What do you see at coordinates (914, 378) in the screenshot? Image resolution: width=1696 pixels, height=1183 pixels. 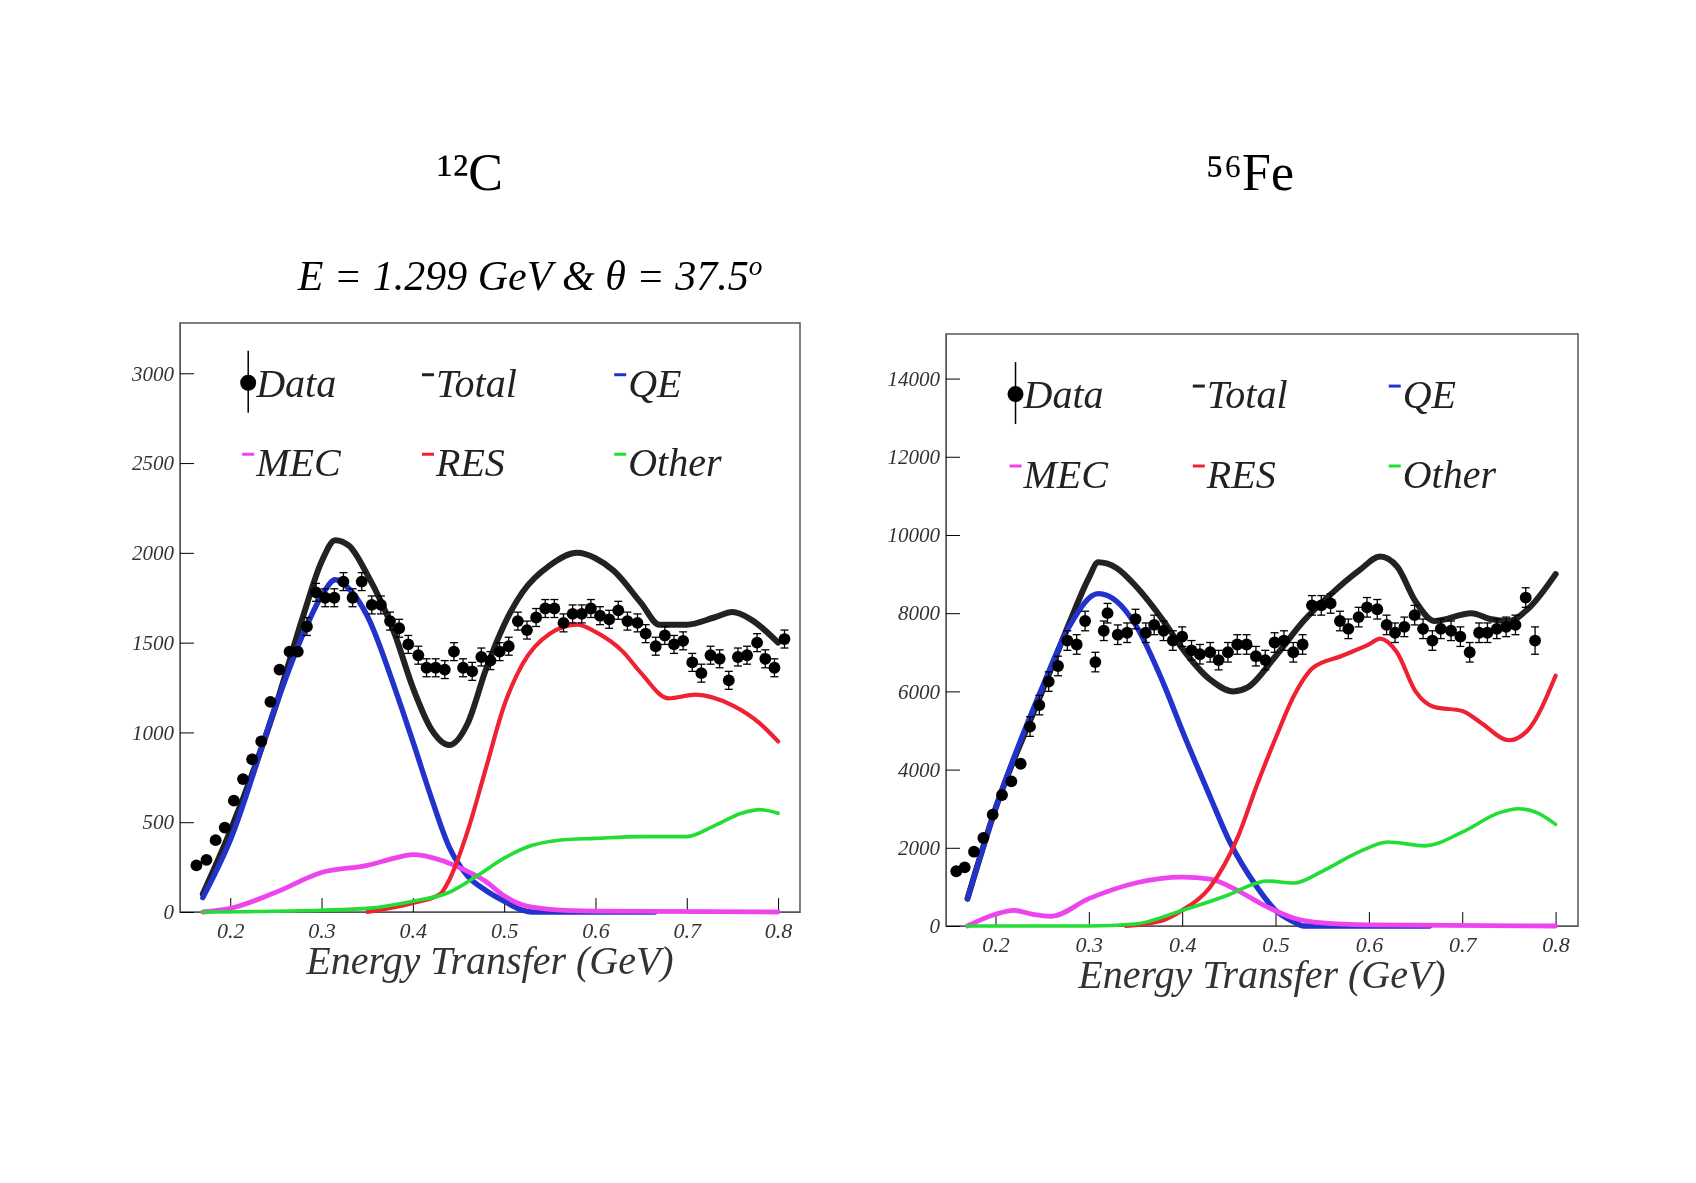 I see `y-tick-label: 14000` at bounding box center [914, 378].